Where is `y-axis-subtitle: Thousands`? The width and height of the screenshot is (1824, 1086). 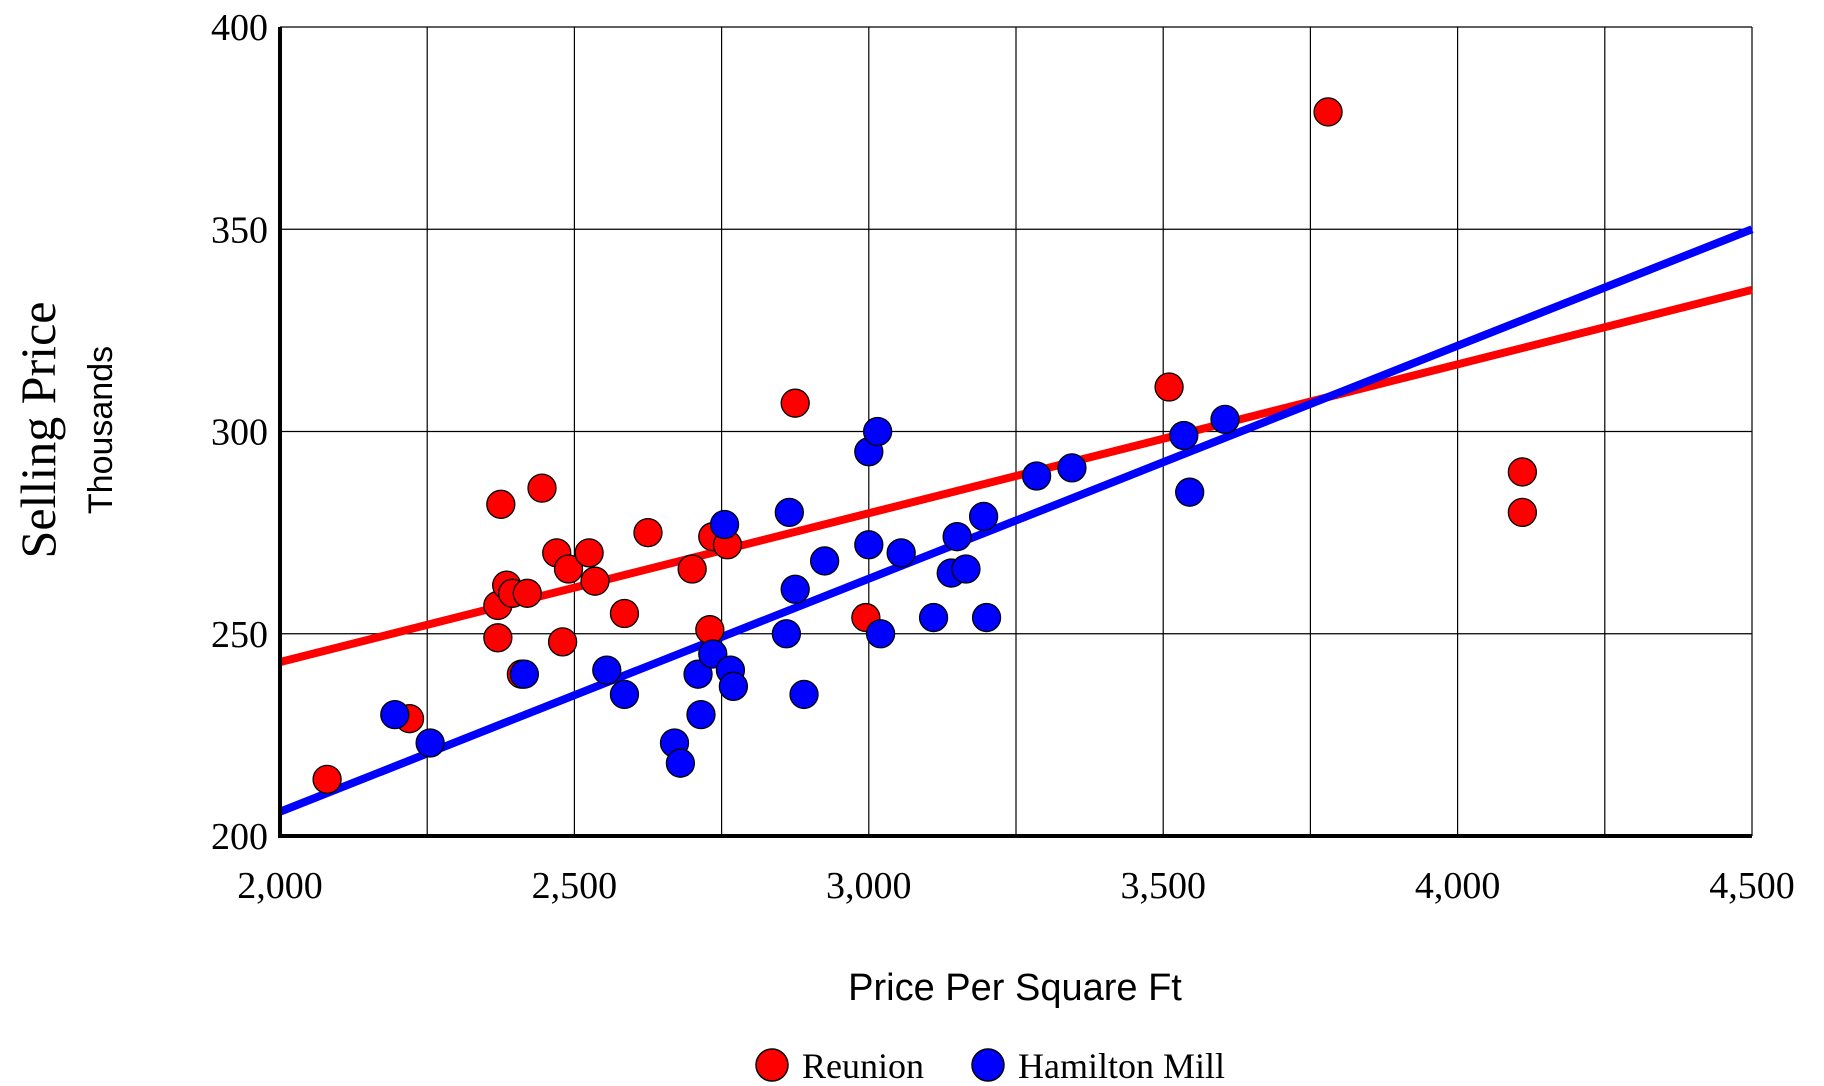 y-axis-subtitle: Thousands is located at coordinates (101, 430).